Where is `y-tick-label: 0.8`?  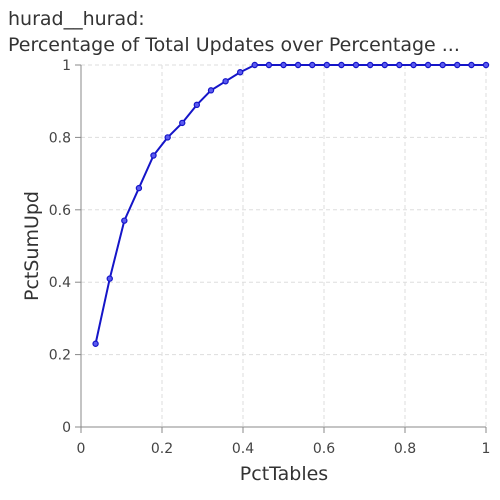 y-tick-label: 0.8 is located at coordinates (60, 138).